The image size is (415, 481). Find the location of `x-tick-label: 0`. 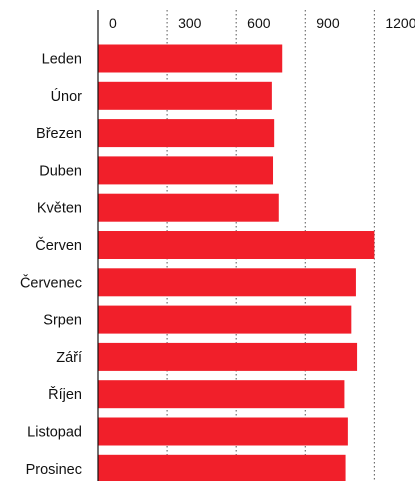

x-tick-label: 0 is located at coordinates (113, 23).